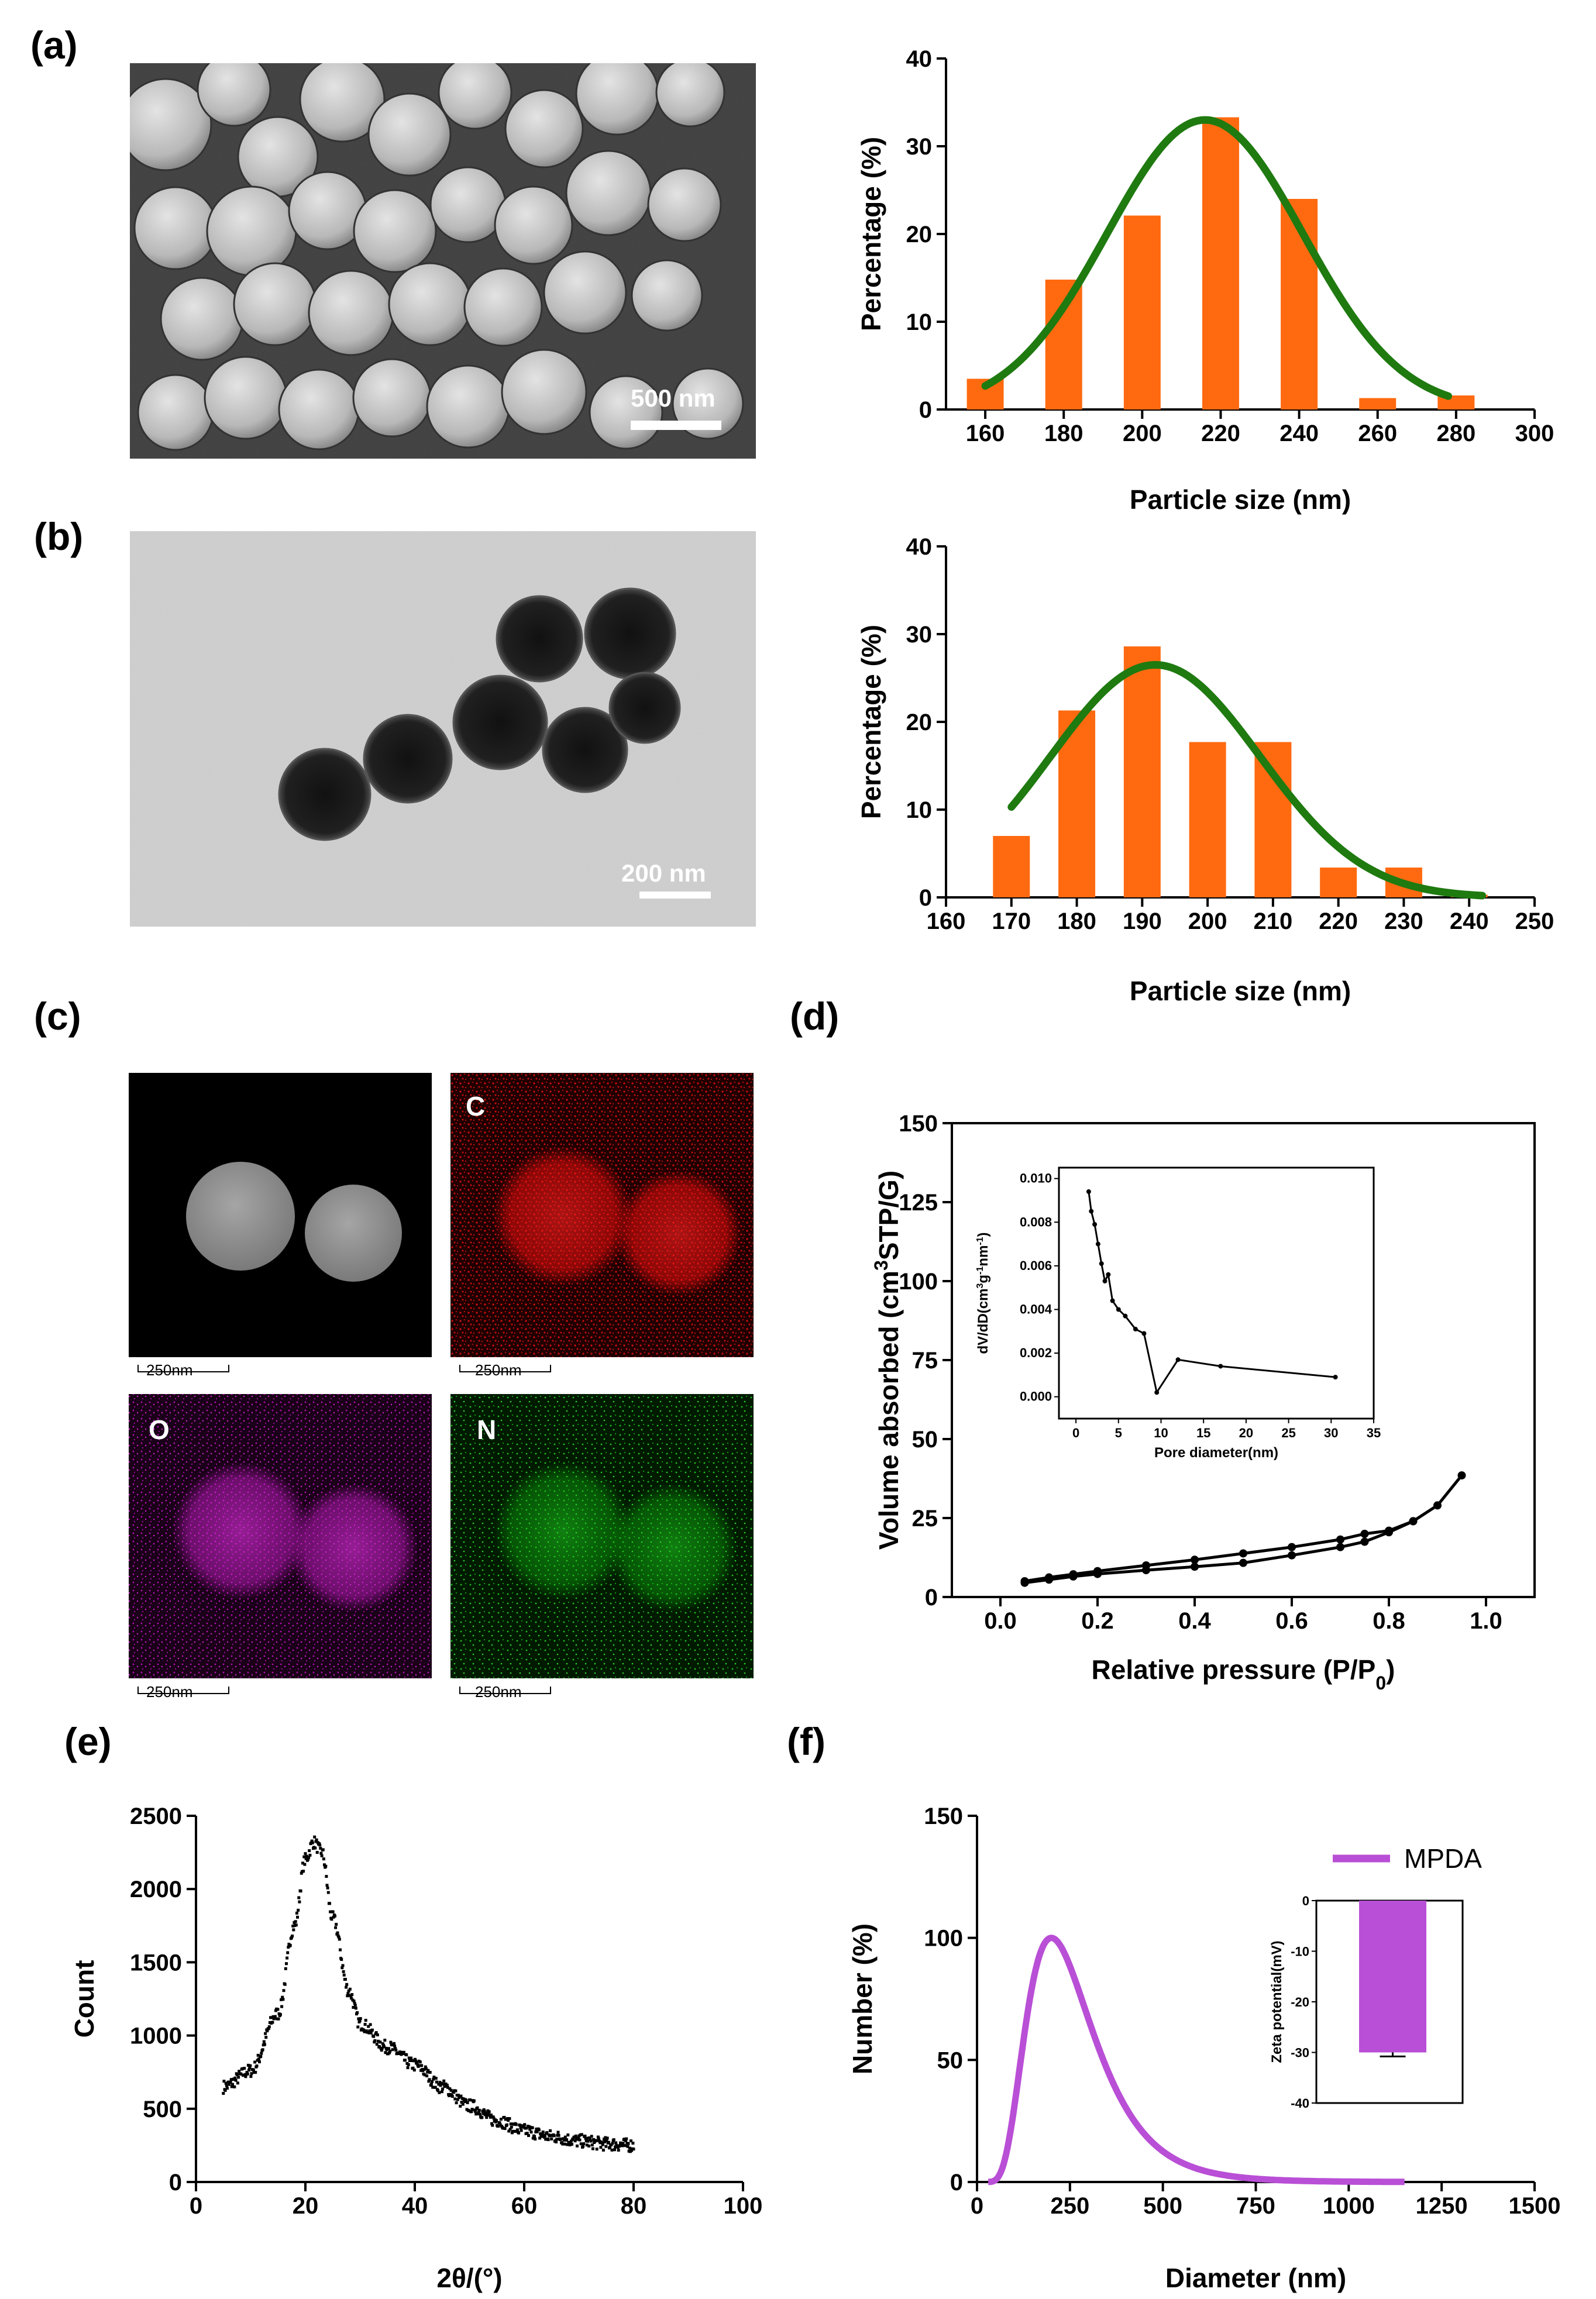  What do you see at coordinates (806, 1742) in the screenshot?
I see `panel-label-f: (f)` at bounding box center [806, 1742].